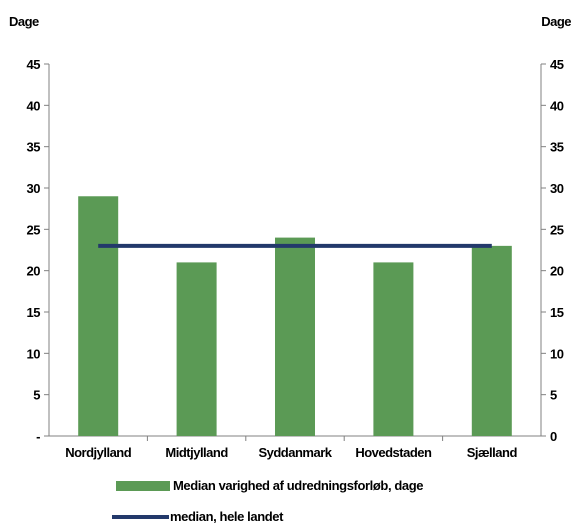  I want to click on left-y-tick-label: 5, so click(36, 395).